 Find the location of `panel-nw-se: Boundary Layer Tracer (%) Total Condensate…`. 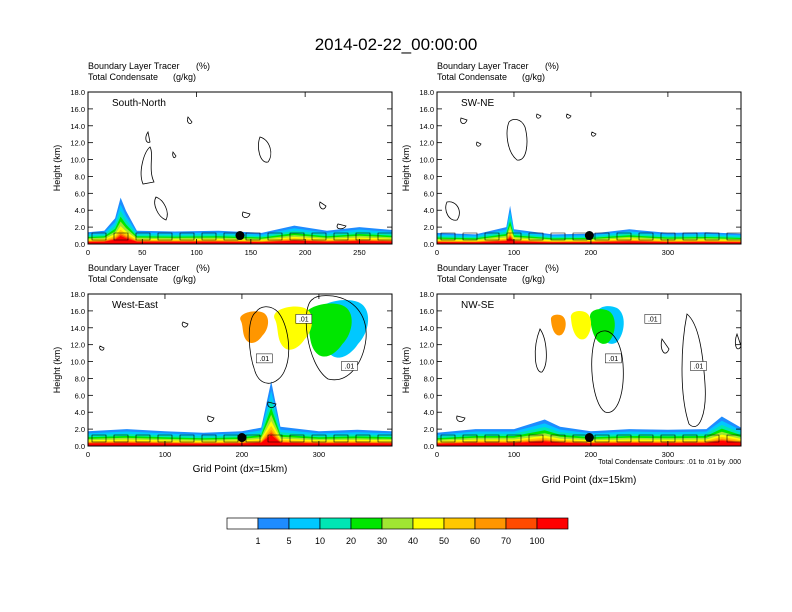

panel-nw-se: Boundary Layer Tracer (%) Total Condensate… is located at coordinates (571, 361).